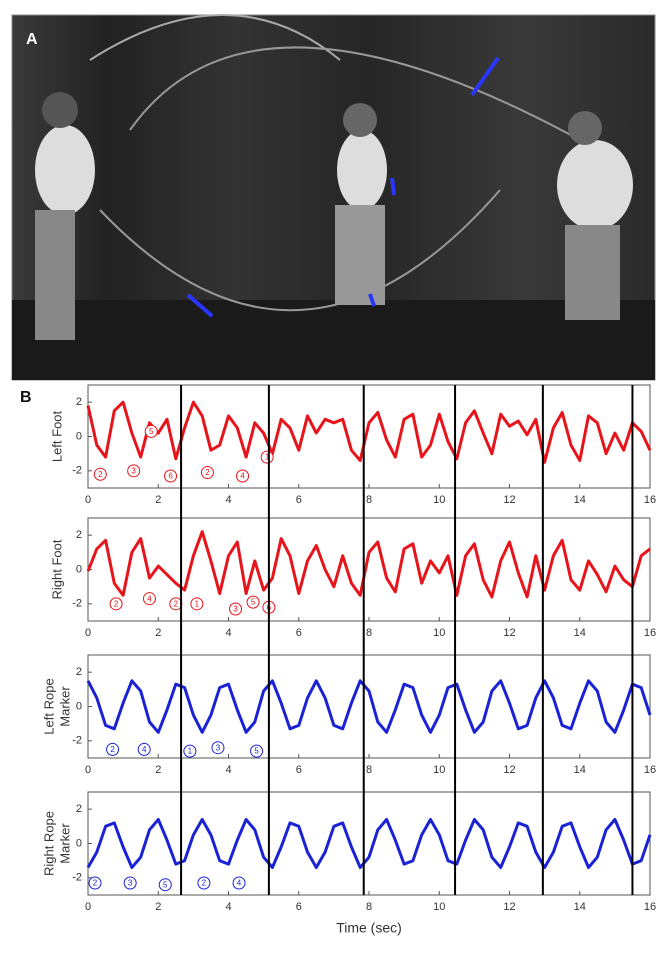 This screenshot has height=956, width=667. I want to click on y-axis-label: Left Foot, so click(56, 436).